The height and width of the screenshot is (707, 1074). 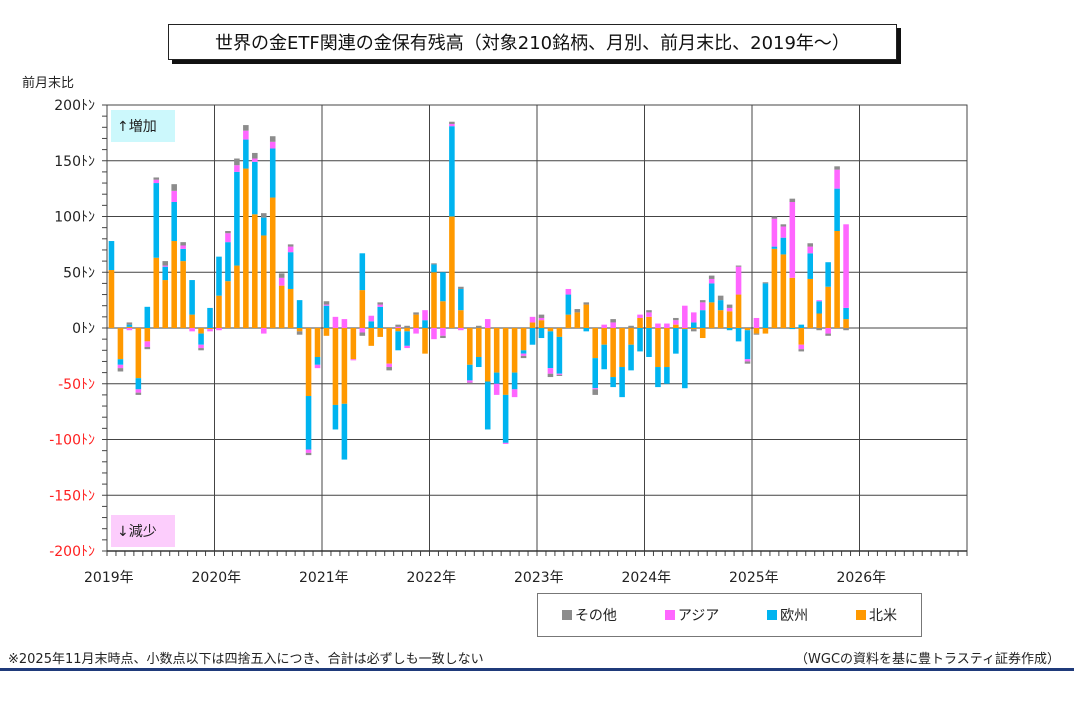 I want to click on chart-title: 世界の金ETF関連の金保有残高（対象210銘柄、月別、前月末比、2019年～）, so click(x=532, y=42).